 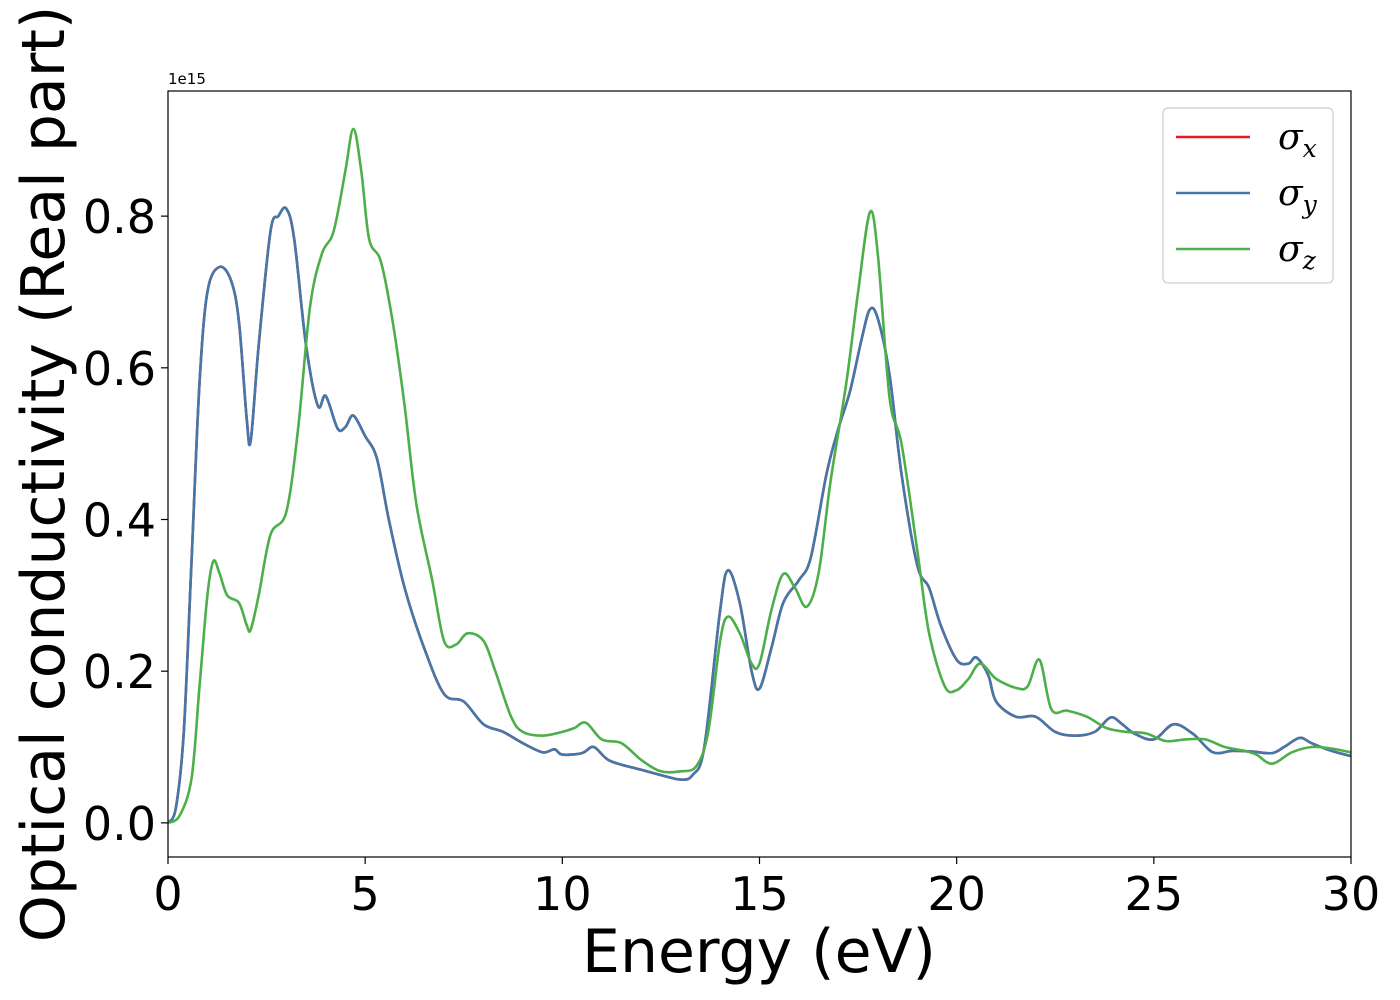 I want to click on x-tick-label: 10, so click(x=562, y=894).